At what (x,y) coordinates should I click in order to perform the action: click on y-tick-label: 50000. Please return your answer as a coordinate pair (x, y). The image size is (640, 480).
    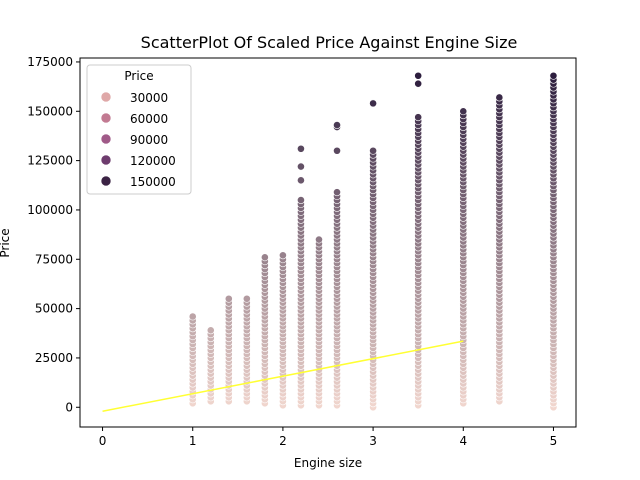
    Looking at the image, I should click on (54, 309).